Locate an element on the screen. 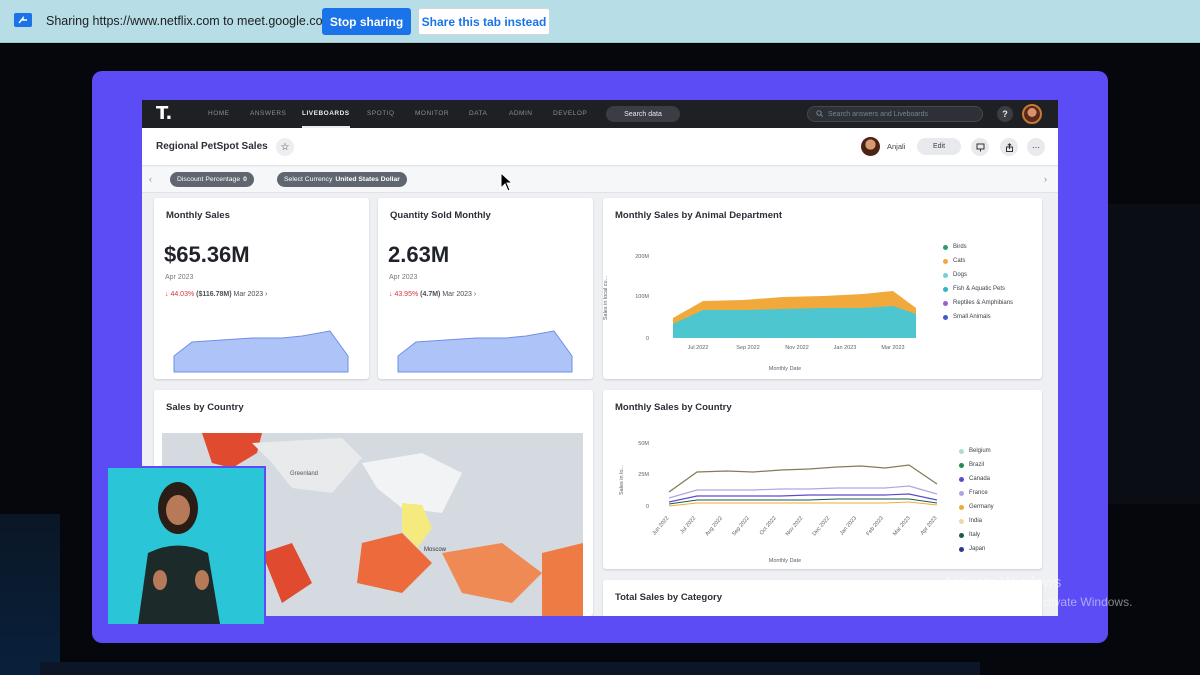  card-title: Monthly Sales by Animal Department is located at coordinates (698, 215).